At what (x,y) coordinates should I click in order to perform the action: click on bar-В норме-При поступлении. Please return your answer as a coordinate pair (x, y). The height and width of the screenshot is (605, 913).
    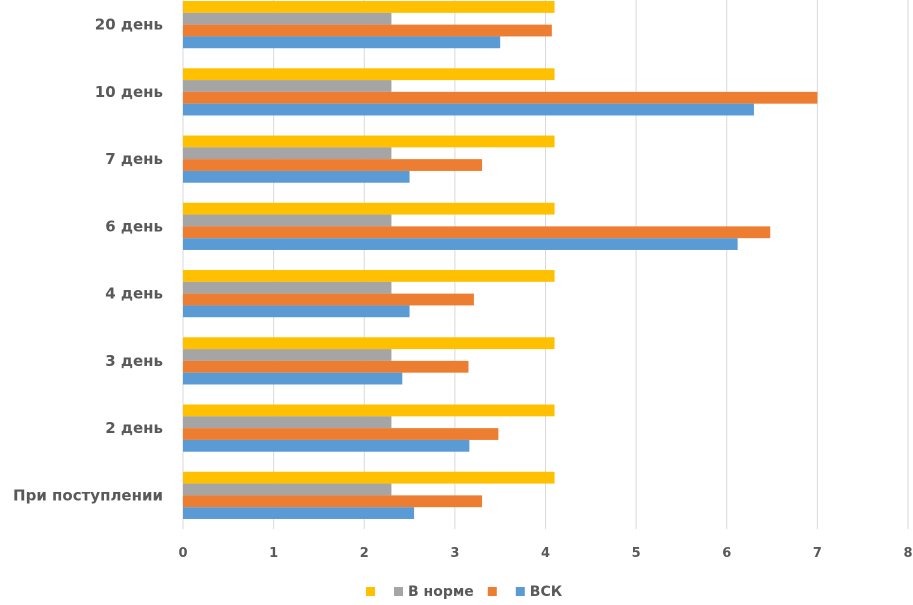
    Looking at the image, I should click on (287, 489).